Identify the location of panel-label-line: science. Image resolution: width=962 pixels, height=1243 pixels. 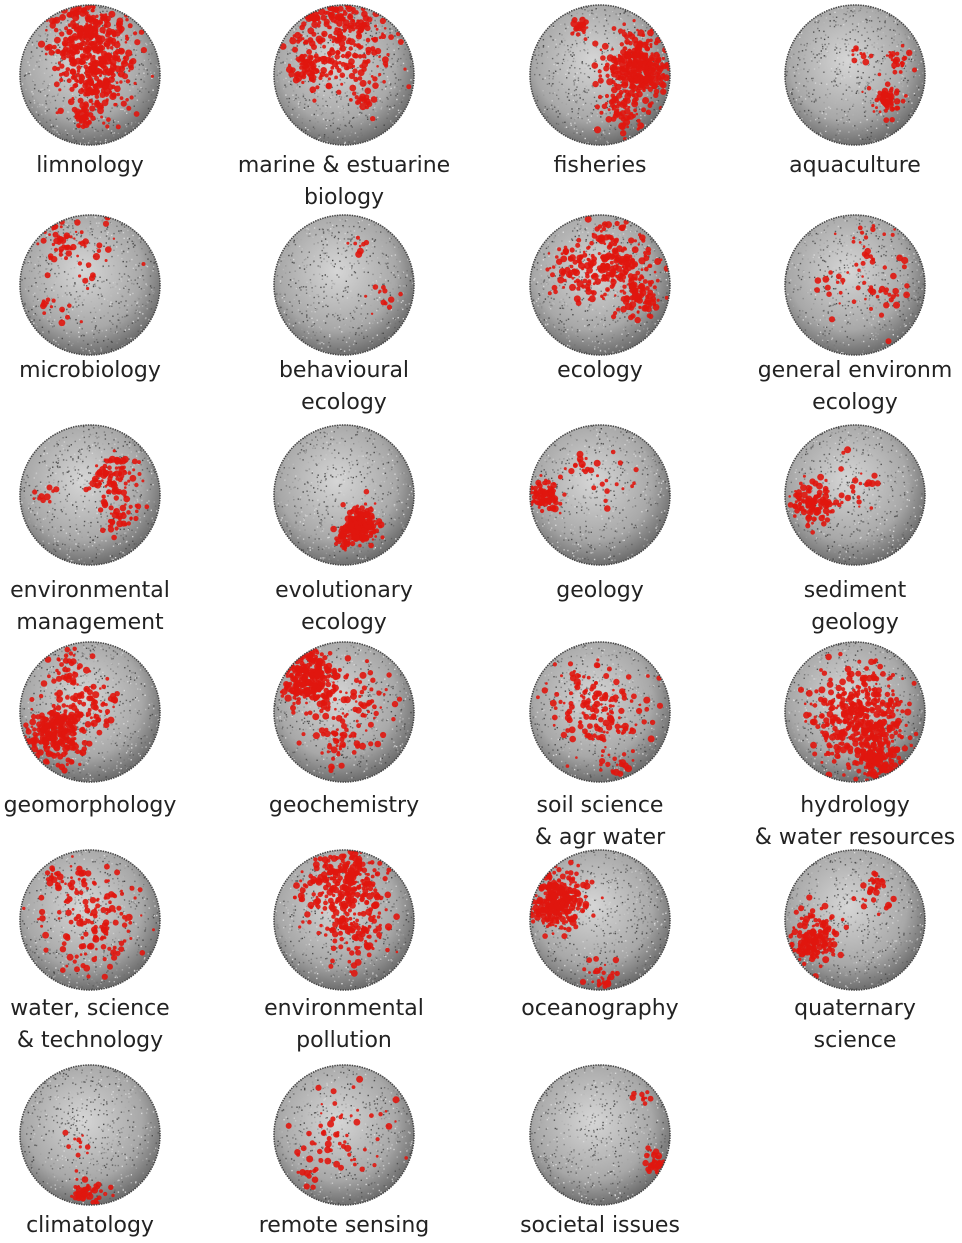
(848, 1041).